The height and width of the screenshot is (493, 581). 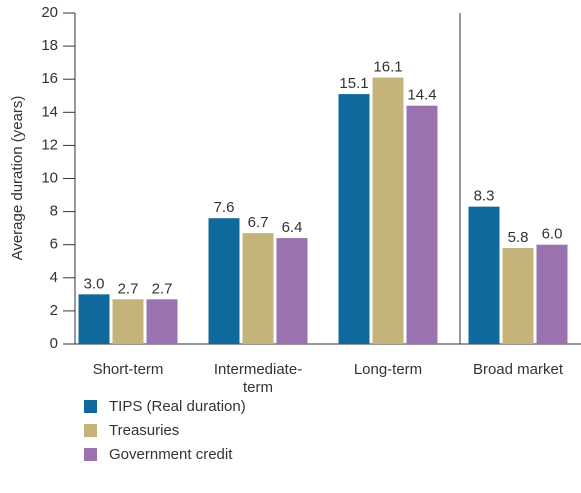 I want to click on y-tick-label: 14, so click(x=49, y=111).